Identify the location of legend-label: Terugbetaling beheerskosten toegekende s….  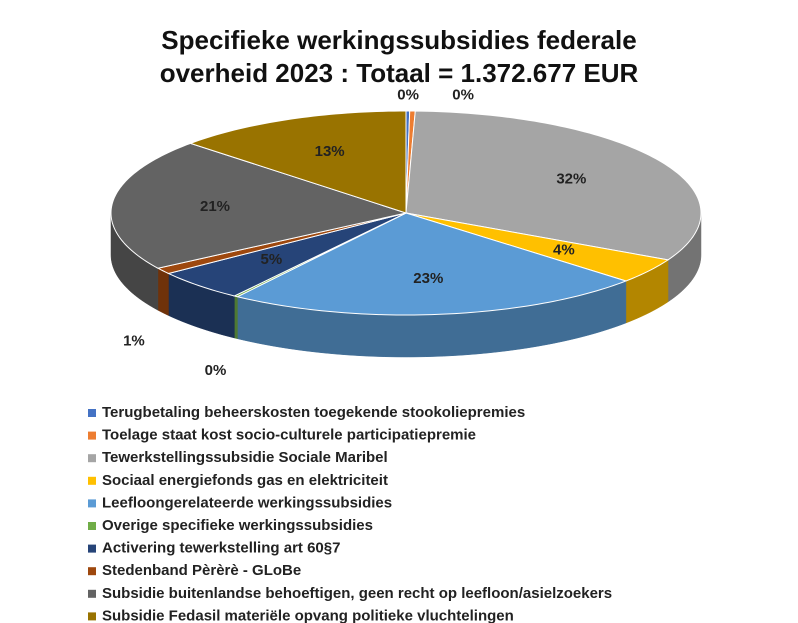
(313, 412).